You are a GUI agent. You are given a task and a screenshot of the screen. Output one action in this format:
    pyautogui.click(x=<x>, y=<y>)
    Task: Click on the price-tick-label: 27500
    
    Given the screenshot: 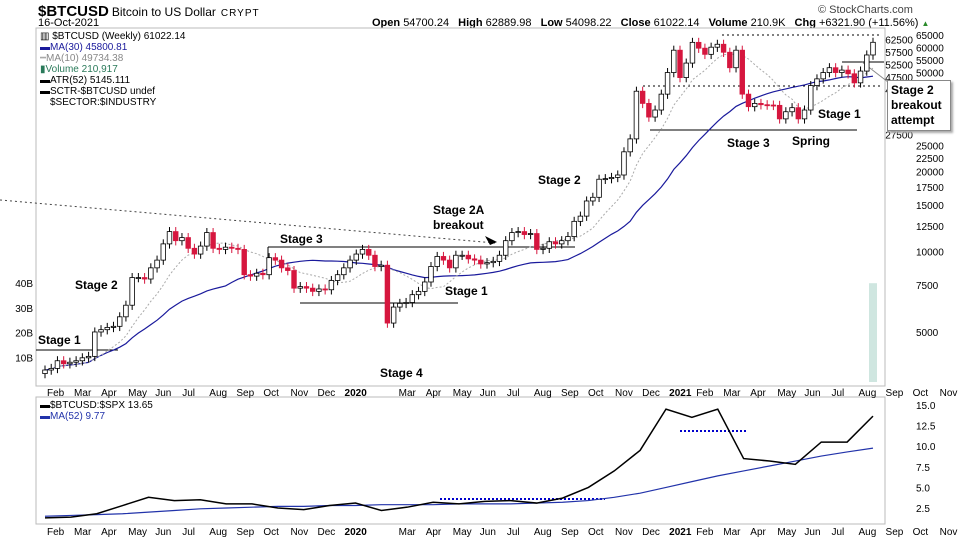 What is the action you would take?
    pyautogui.click(x=899, y=136)
    